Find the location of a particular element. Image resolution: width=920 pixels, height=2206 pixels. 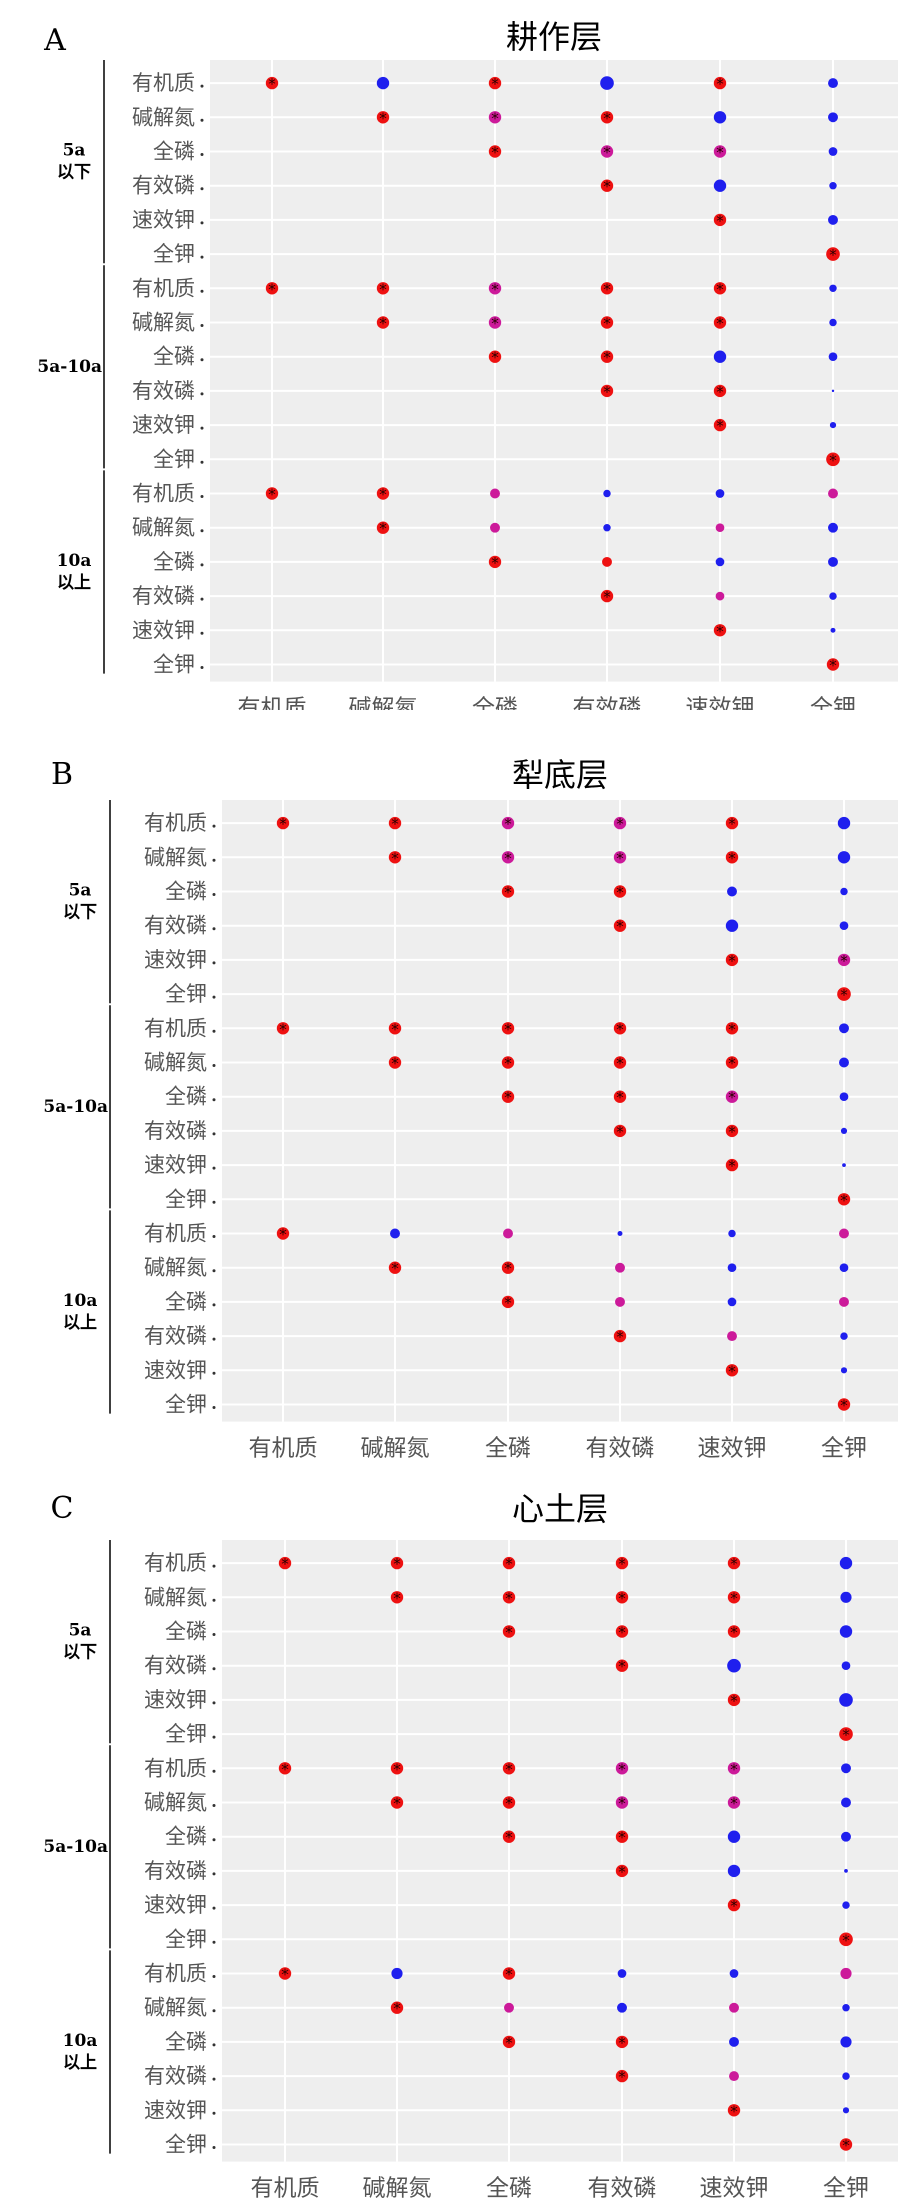

group-label: 10a is located at coordinates (80, 1301).